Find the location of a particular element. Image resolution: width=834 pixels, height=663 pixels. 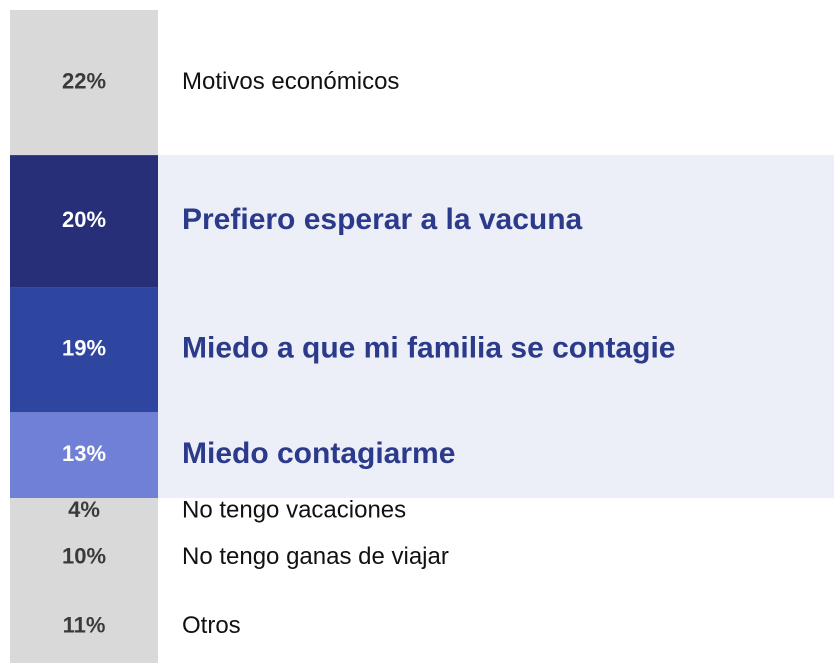

value-label: 20% is located at coordinates (84, 219).